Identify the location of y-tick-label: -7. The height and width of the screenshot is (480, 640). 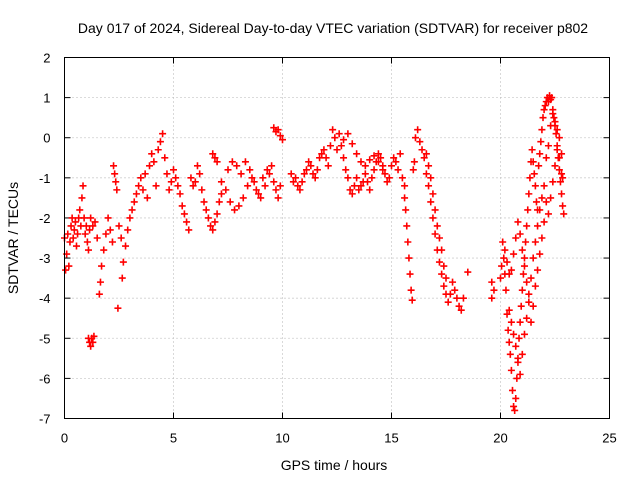
(45, 419).